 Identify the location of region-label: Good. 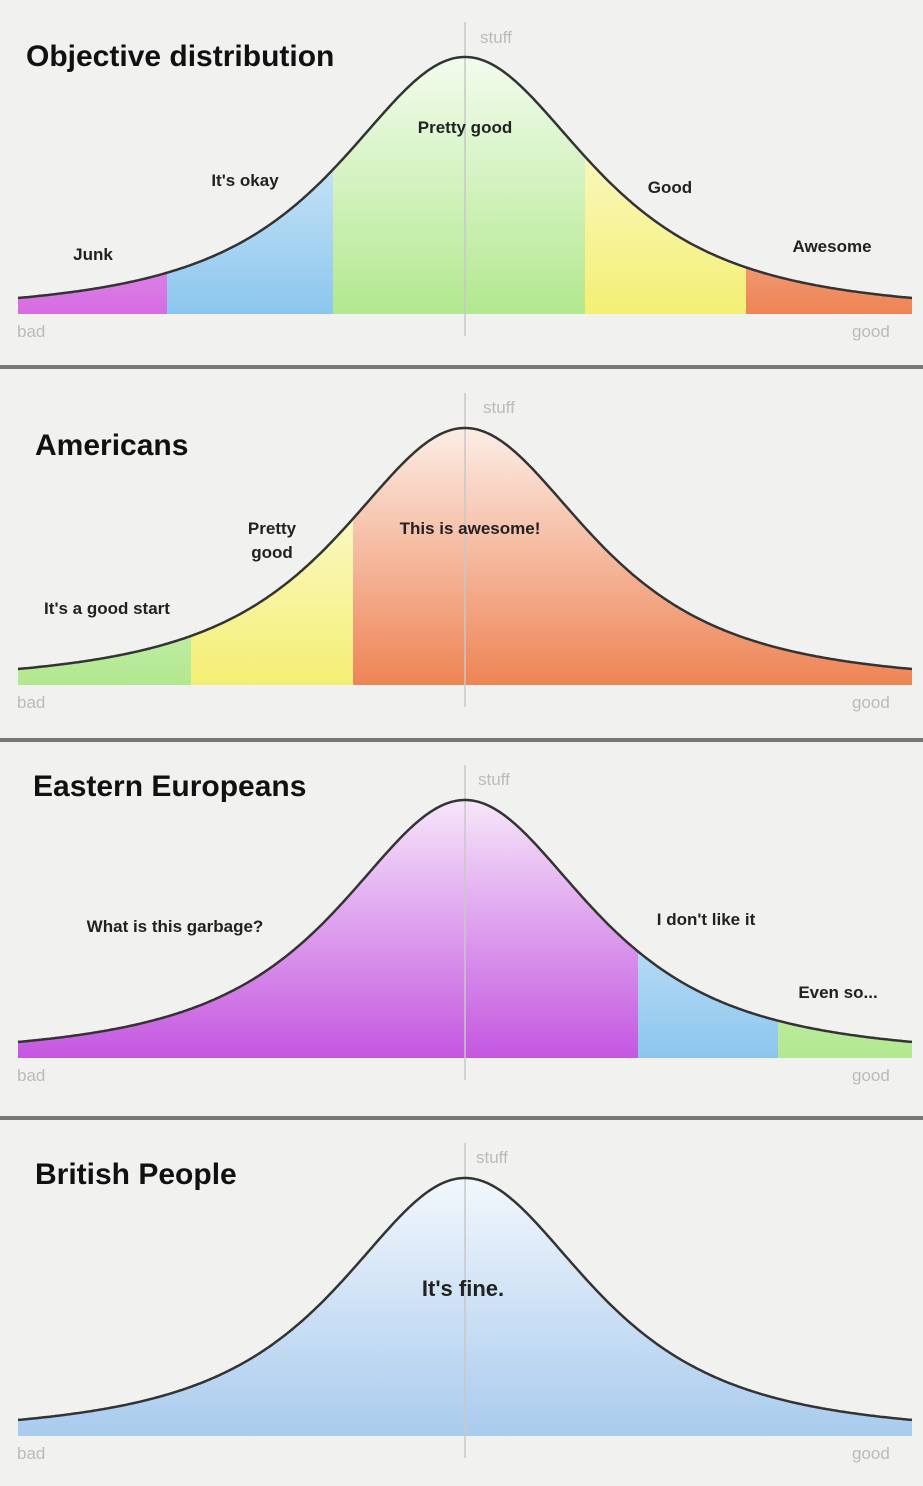
(670, 187).